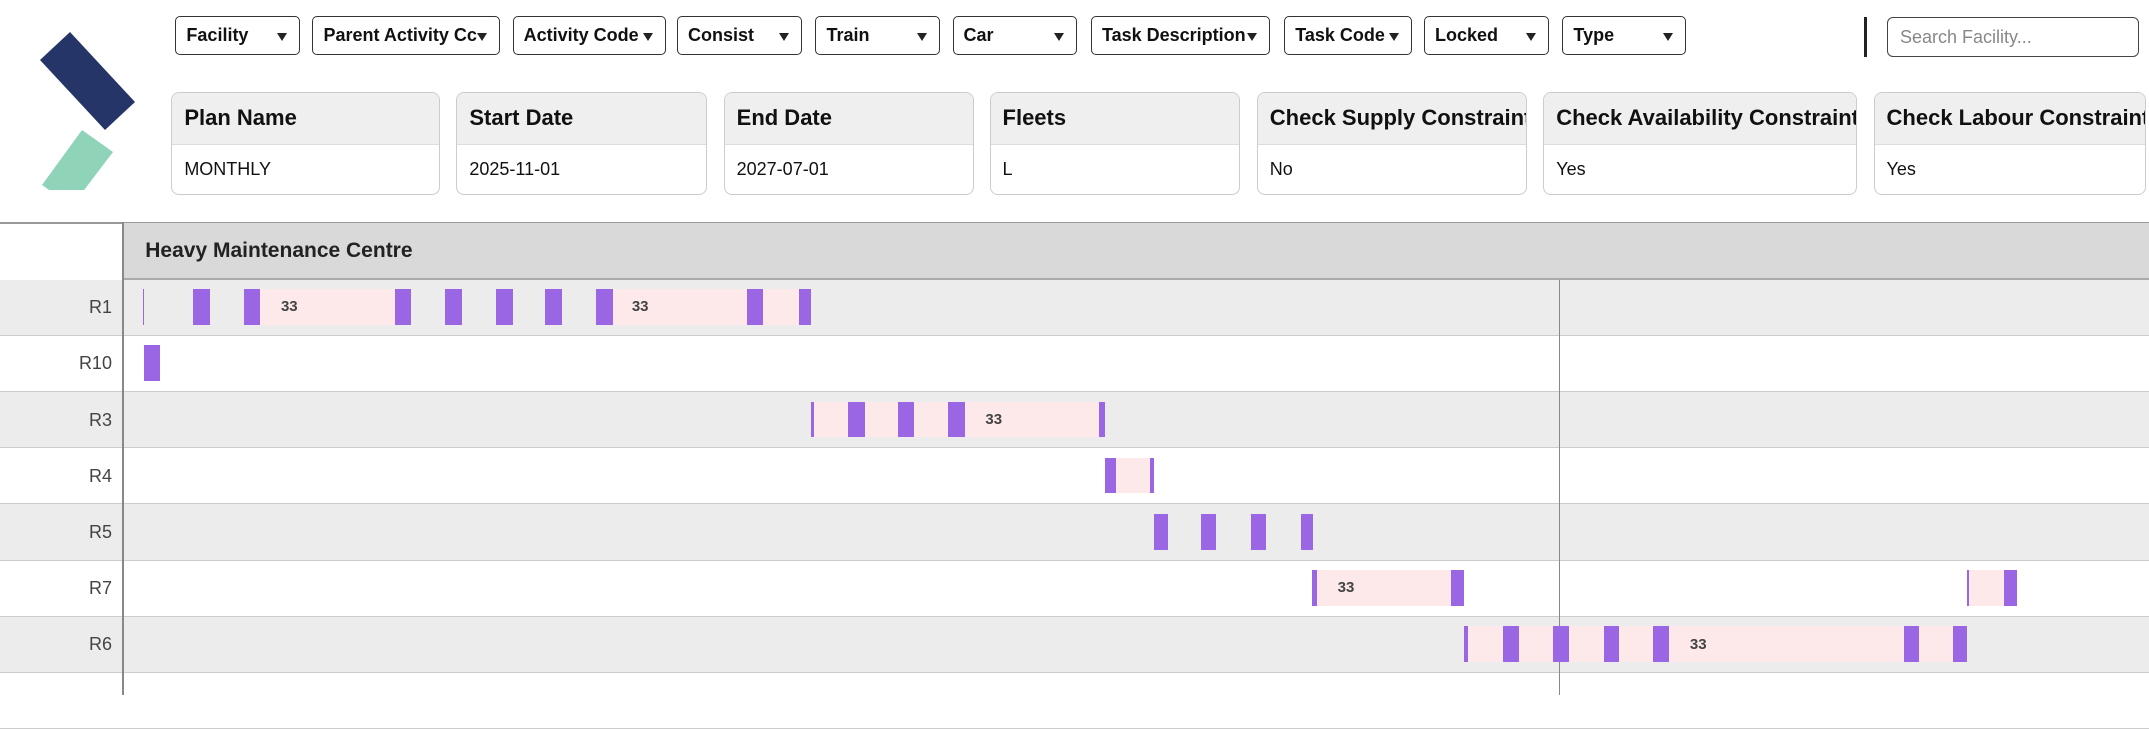 Image resolution: width=2149 pixels, height=729 pixels. Describe the element at coordinates (95, 363) in the screenshot. I see `row-name: R10` at that location.